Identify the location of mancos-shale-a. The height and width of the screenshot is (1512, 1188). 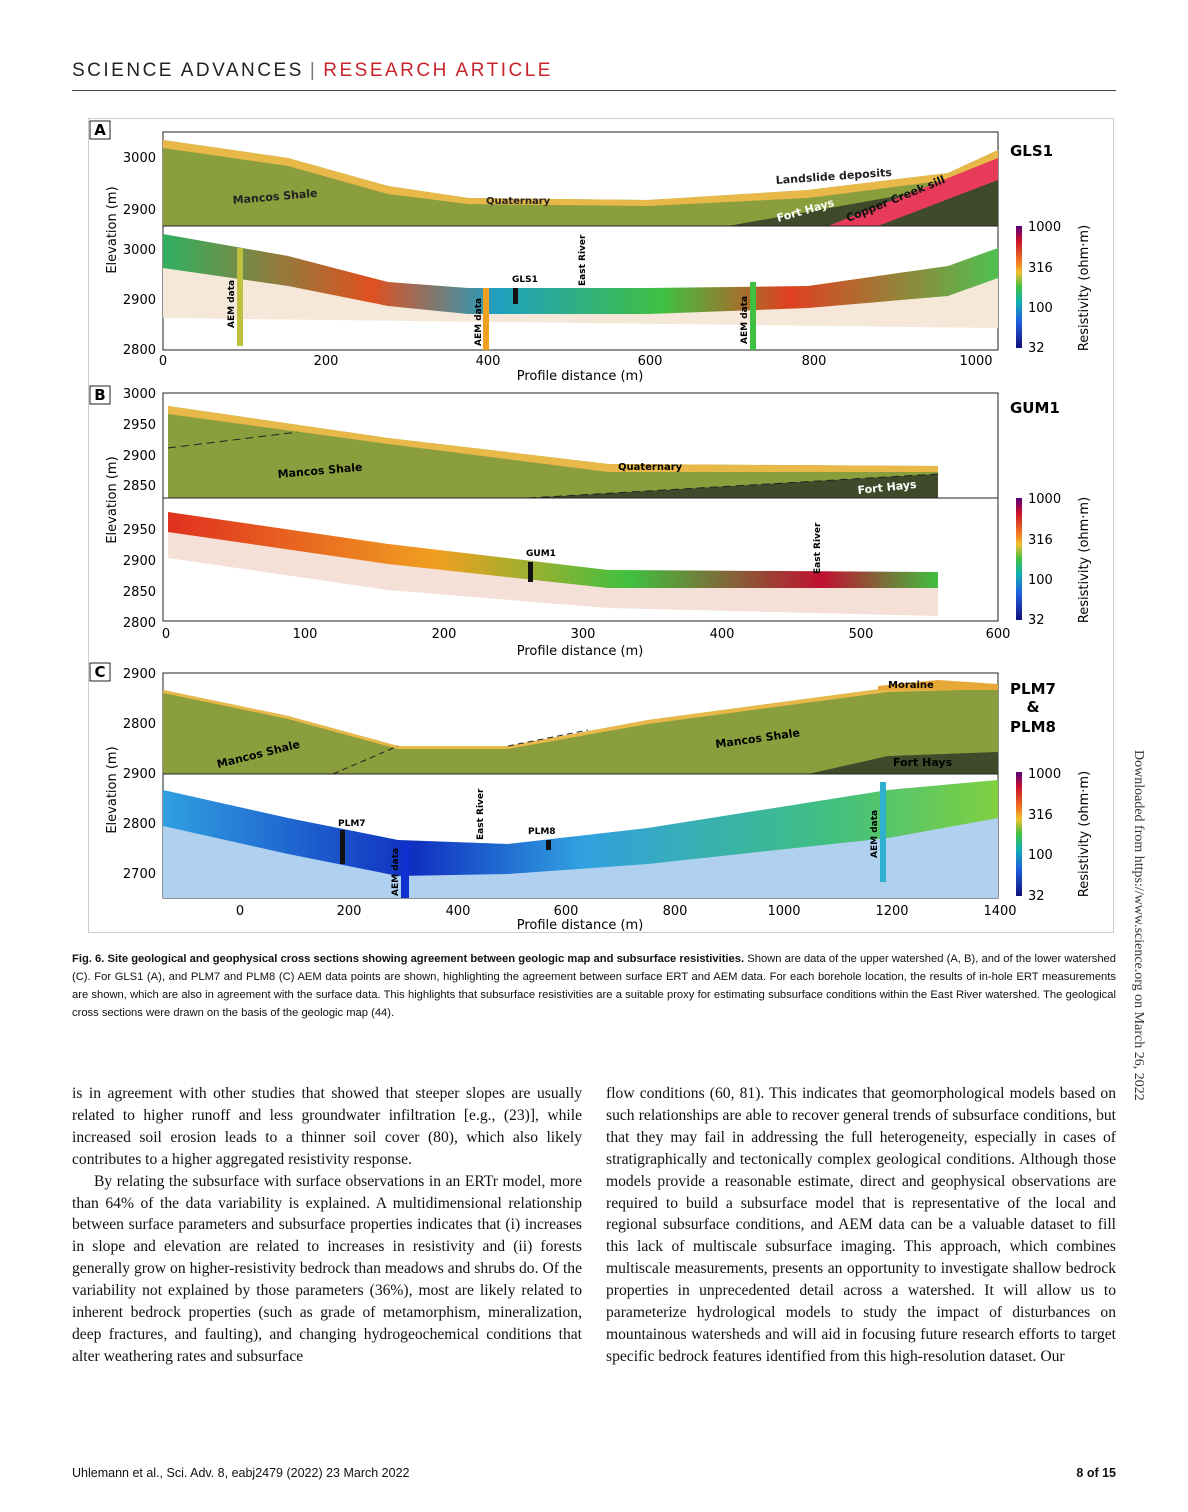
(580, 183).